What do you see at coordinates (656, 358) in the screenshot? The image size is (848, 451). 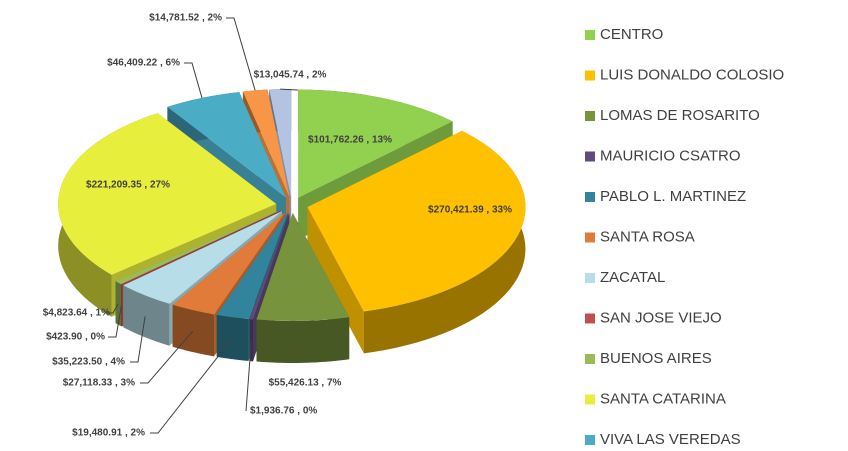 I see `legend-label: BUENOS AIRES` at bounding box center [656, 358].